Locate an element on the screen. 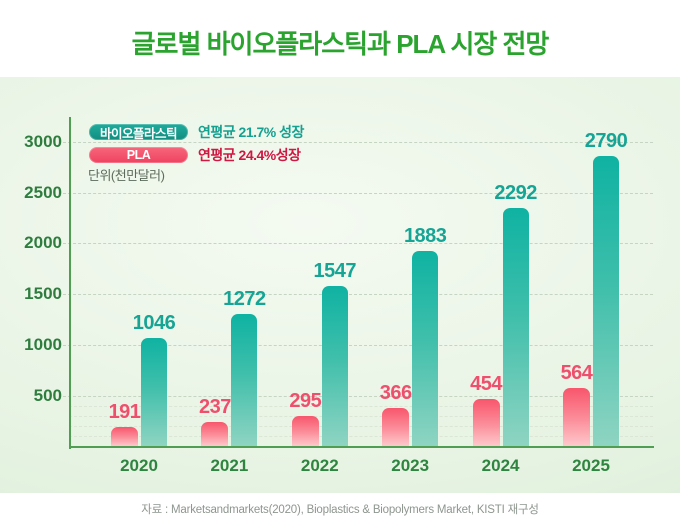  bar-pla-2021 is located at coordinates (215, 434).